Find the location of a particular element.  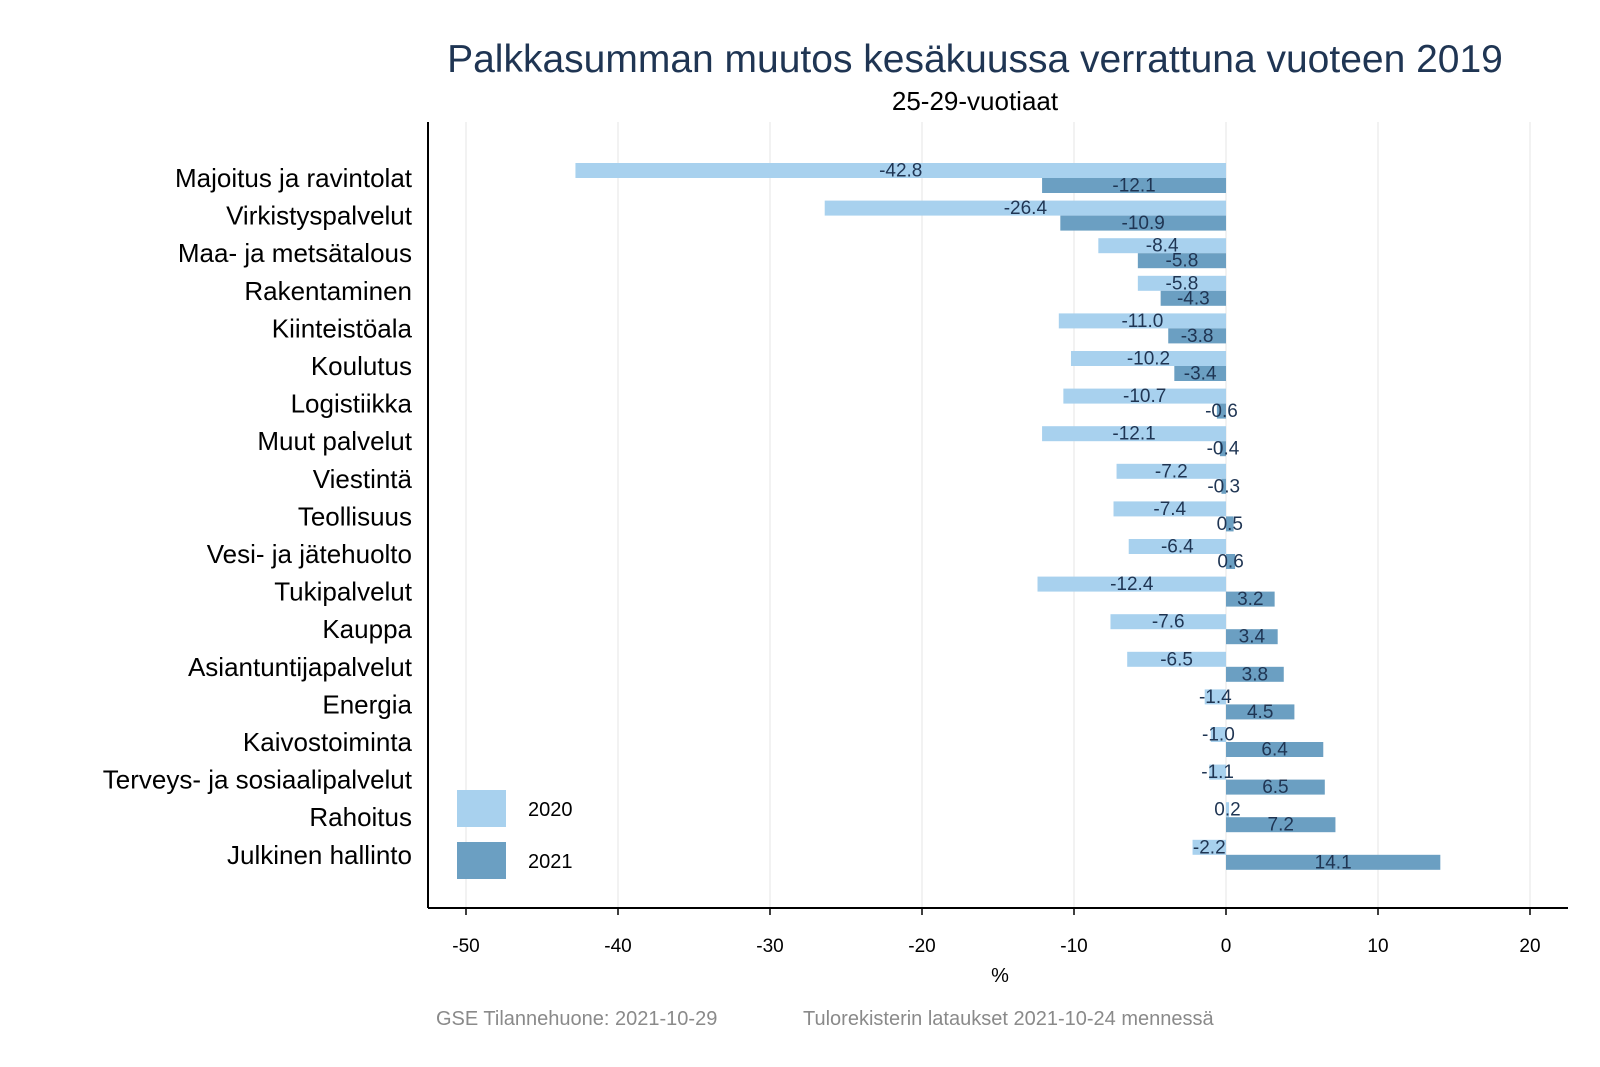

value-label-2020-8: -7.2 is located at coordinates (1171, 471).